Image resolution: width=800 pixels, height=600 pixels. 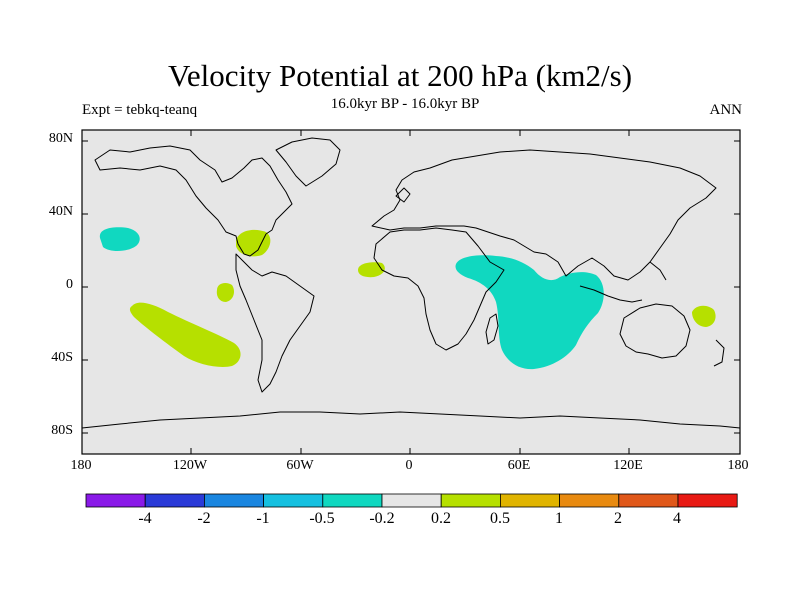 I want to click on colorbar-label-5: 0.2, so click(x=441, y=518).